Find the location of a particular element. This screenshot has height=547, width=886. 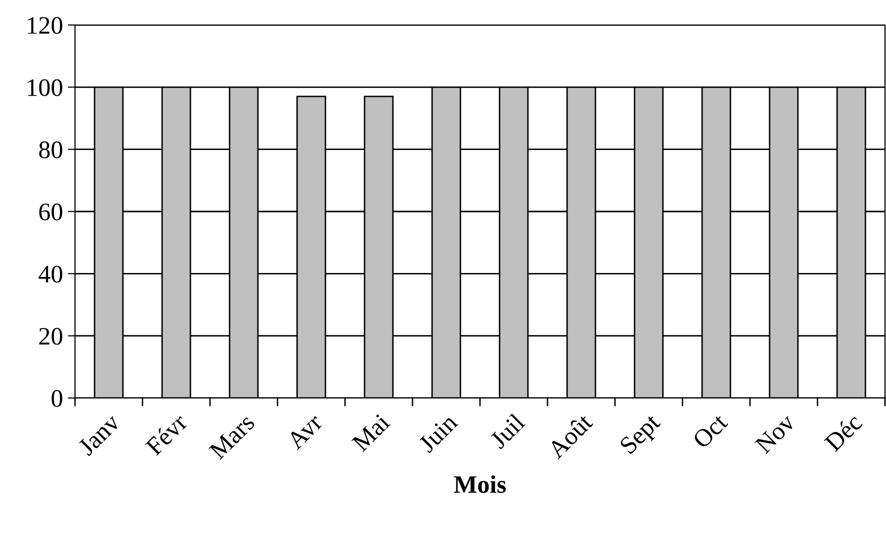

x-tick-label: Oct is located at coordinates (710, 431).